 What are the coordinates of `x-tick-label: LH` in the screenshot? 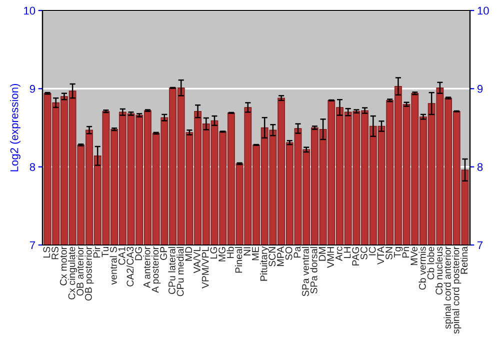 It's located at (347, 252).